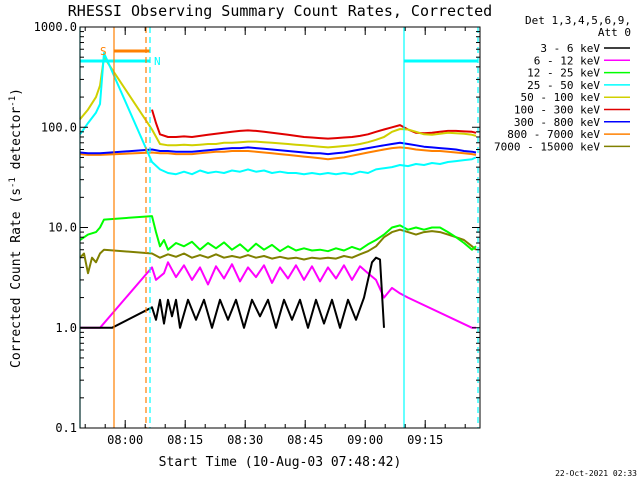 The image size is (640, 484). Describe the element at coordinates (66, 328) in the screenshot. I see `y-tick-label: 1.0` at that location.